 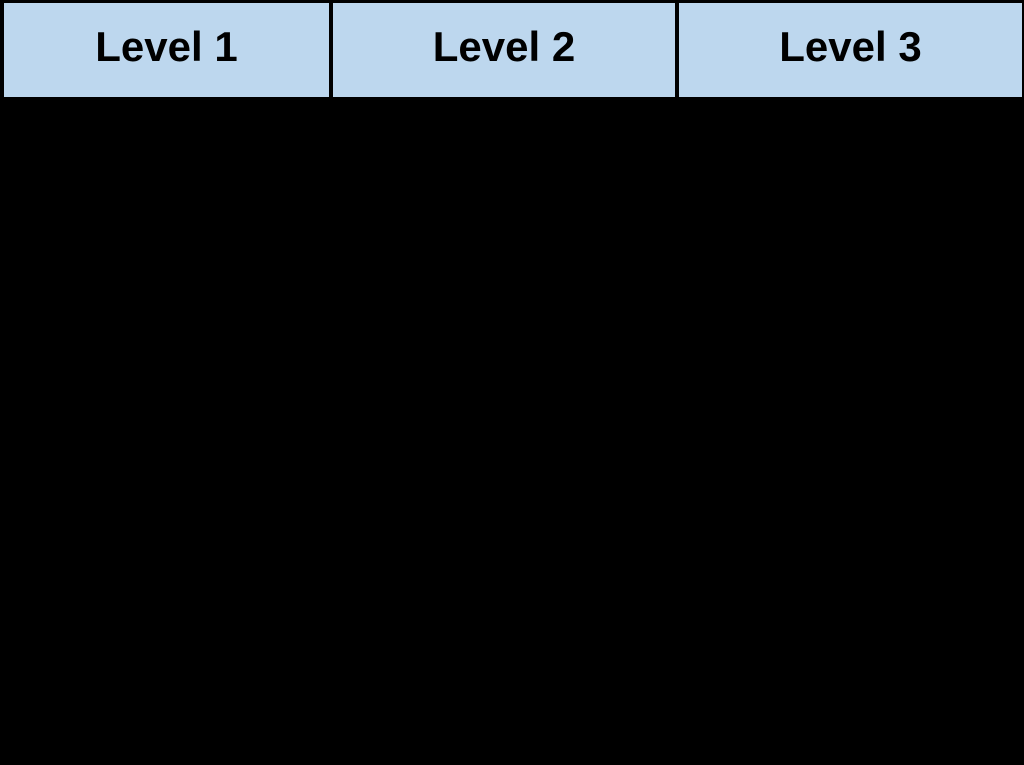 I want to click on header-cell-level-2: Level 2, so click(x=504, y=50).